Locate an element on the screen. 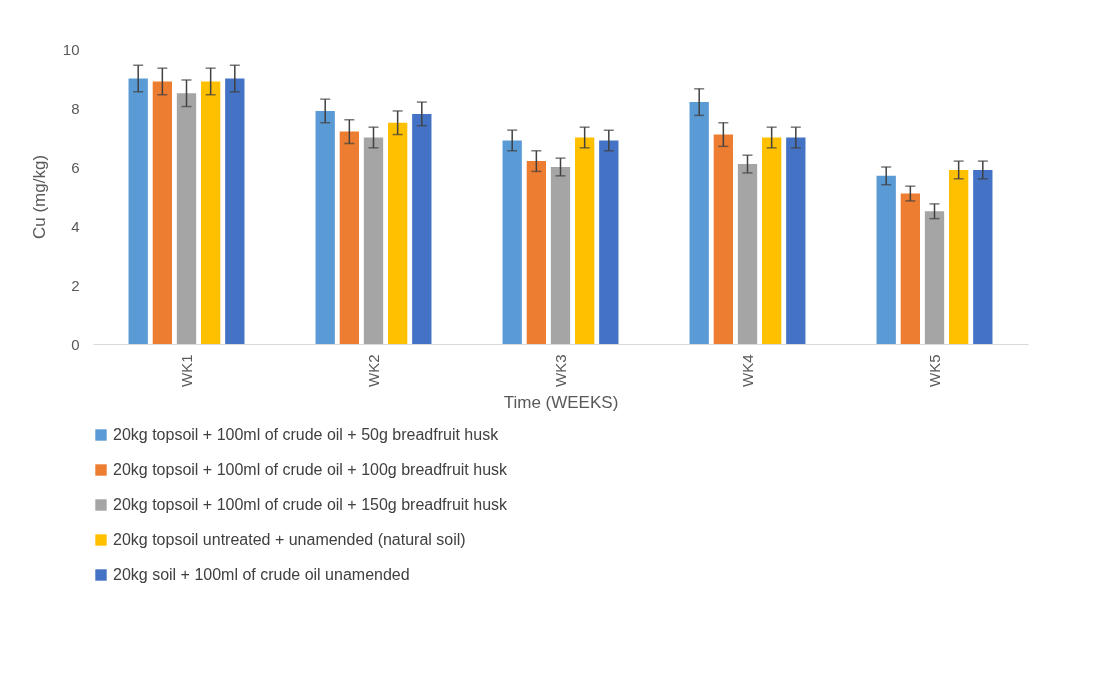  x-tick-label: WK5 is located at coordinates (934, 371).